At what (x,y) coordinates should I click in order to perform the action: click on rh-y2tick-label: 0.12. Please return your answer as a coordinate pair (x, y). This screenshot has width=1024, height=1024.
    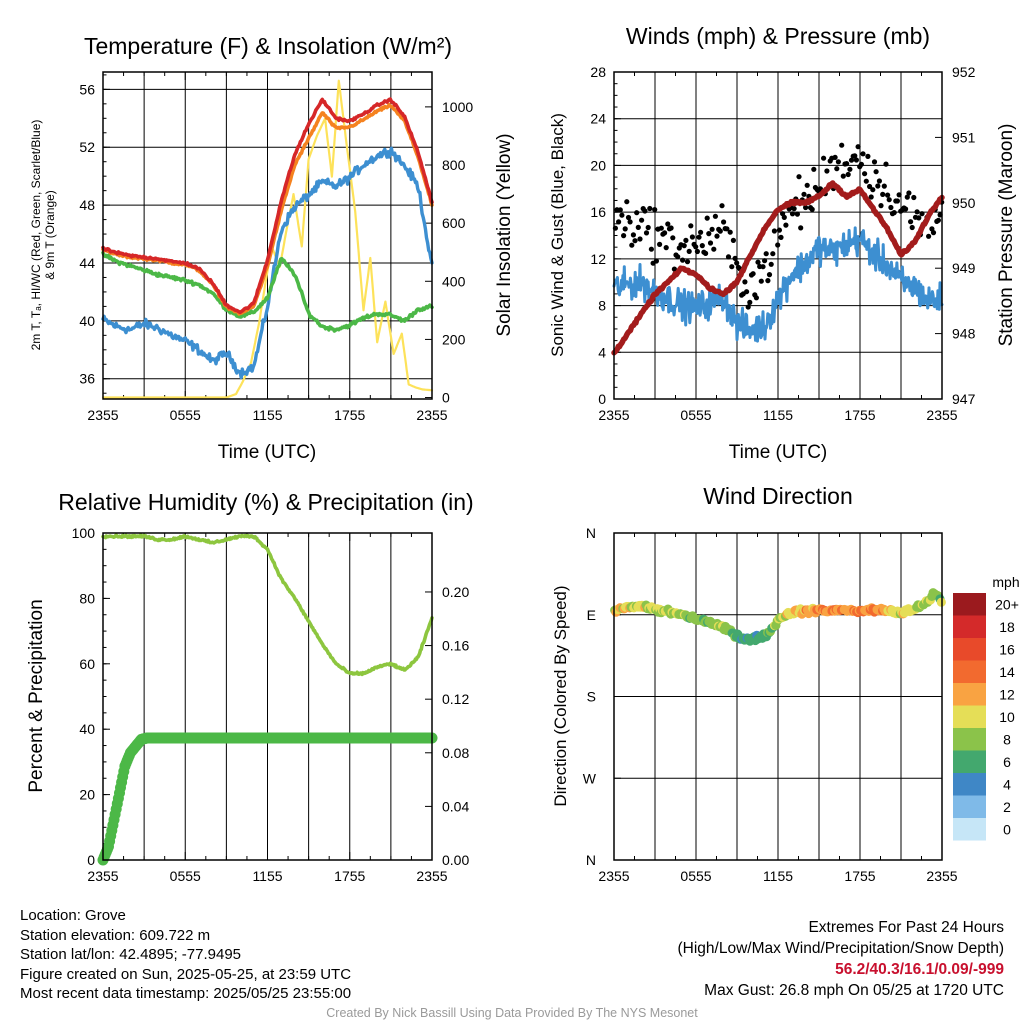
    Looking at the image, I should click on (455, 699).